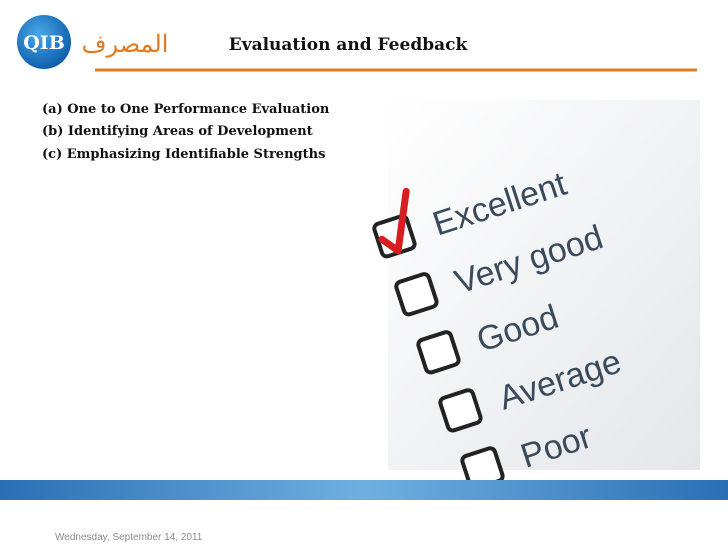  What do you see at coordinates (364, 490) in the screenshot?
I see `footer-bar` at bounding box center [364, 490].